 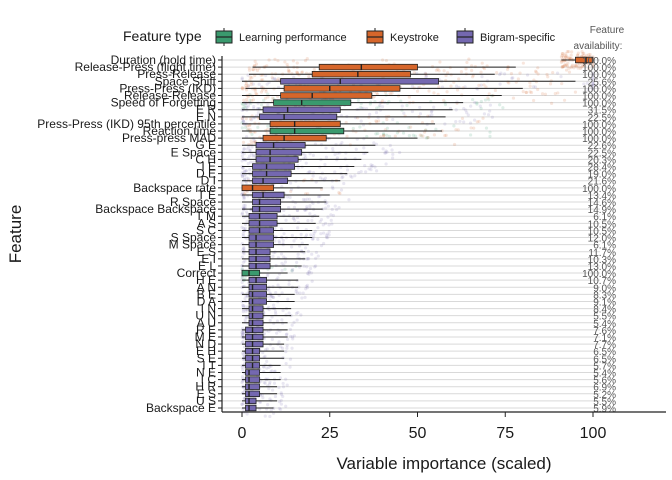 What do you see at coordinates (604, 409) in the screenshot?
I see `availability-label: 5.9%` at bounding box center [604, 409].